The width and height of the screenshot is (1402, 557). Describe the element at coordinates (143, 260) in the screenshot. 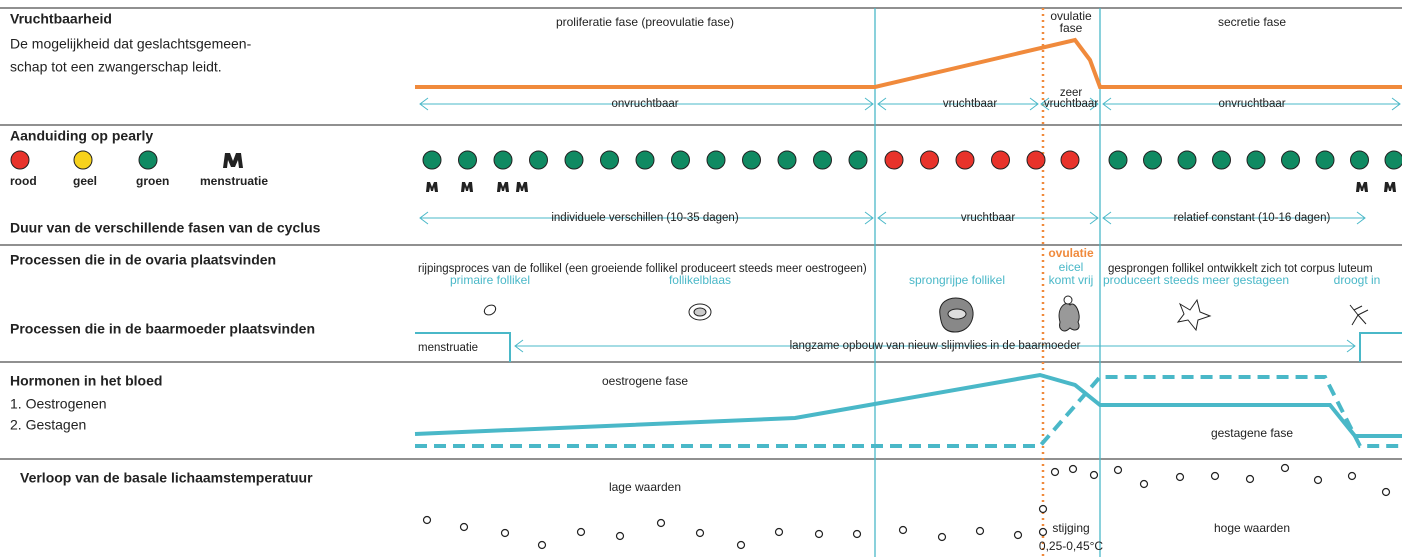

I see `section-title: Processen die in de ovaria plaatsvinden` at that location.